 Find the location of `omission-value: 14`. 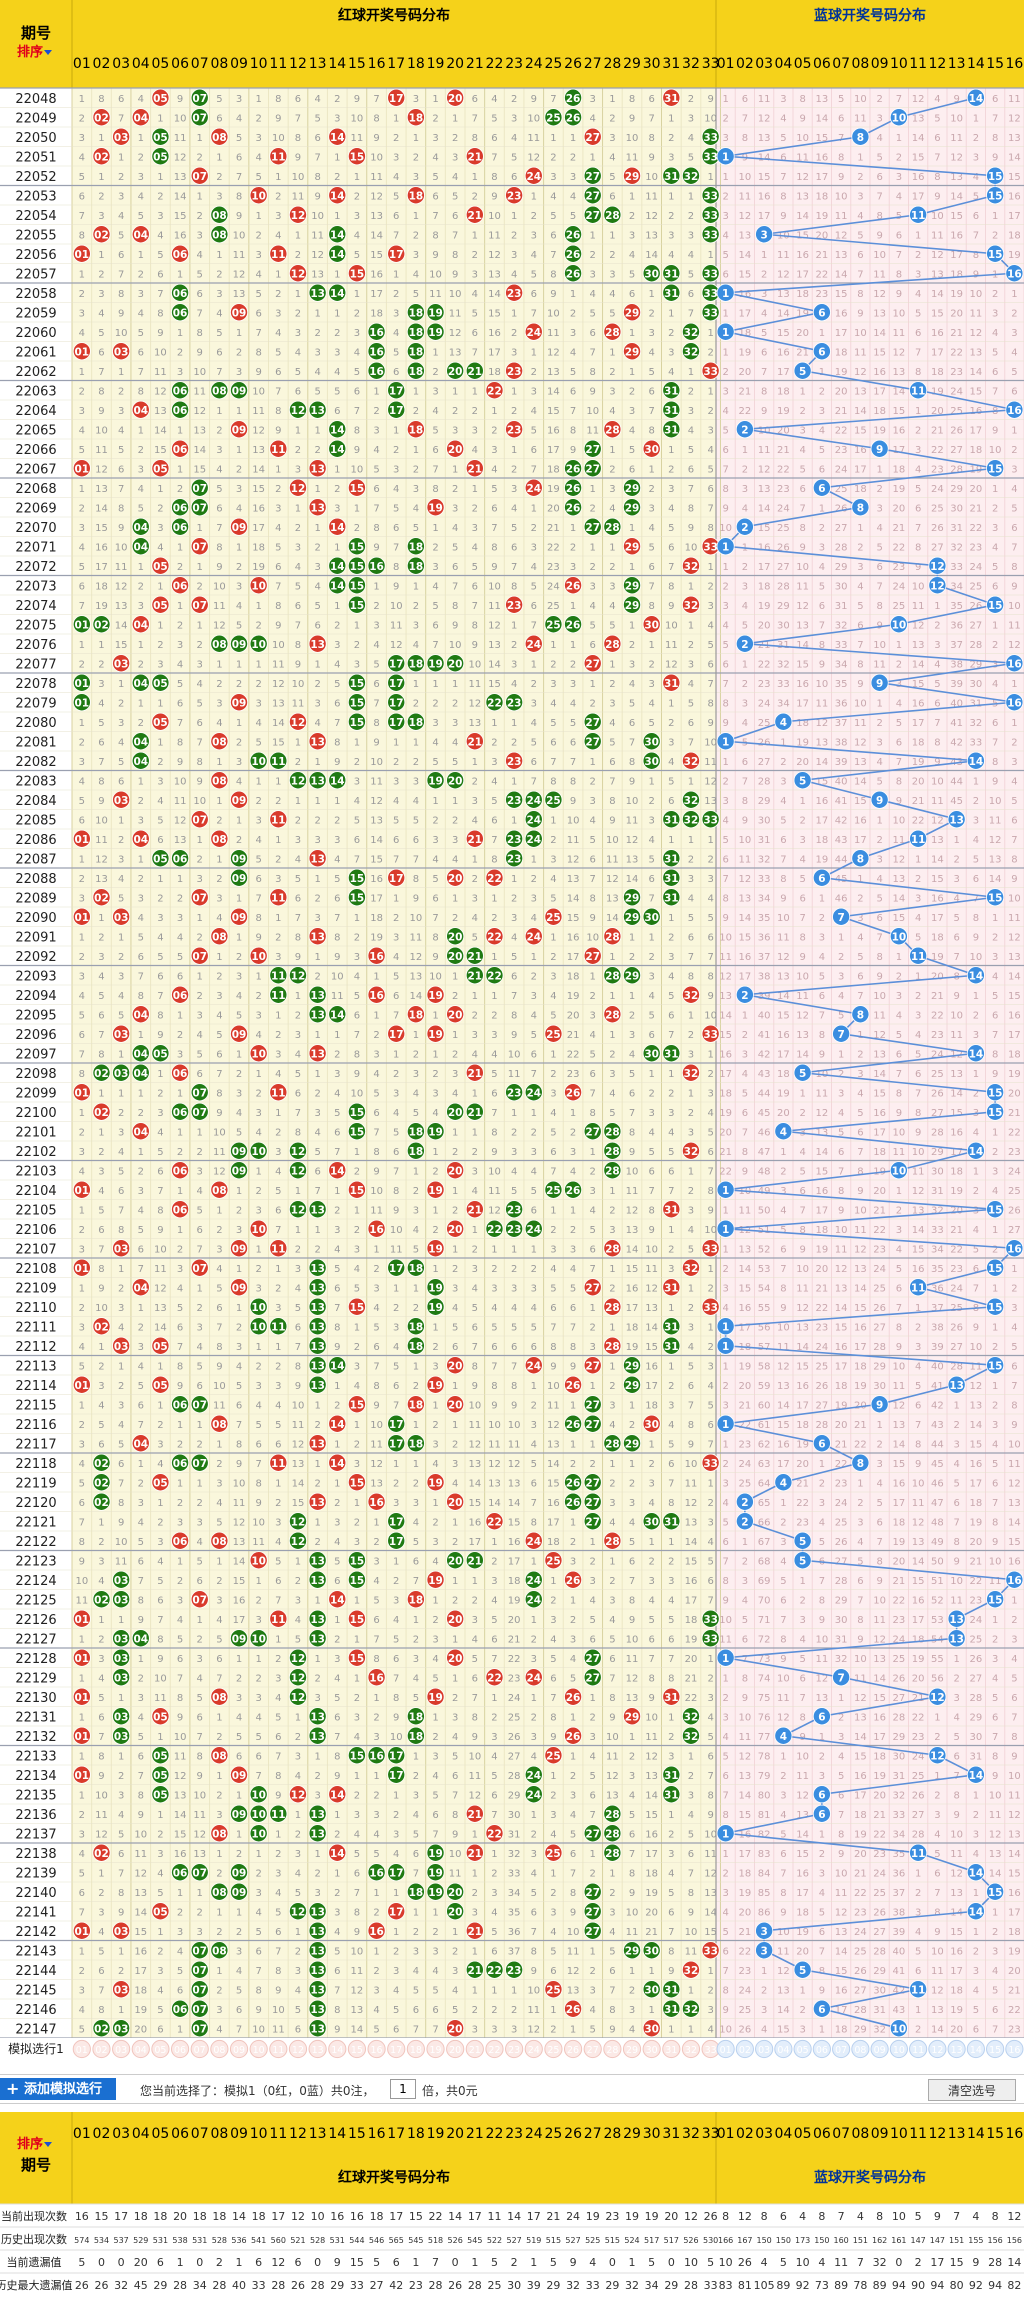

omission-value: 14 is located at coordinates (745, 1795).